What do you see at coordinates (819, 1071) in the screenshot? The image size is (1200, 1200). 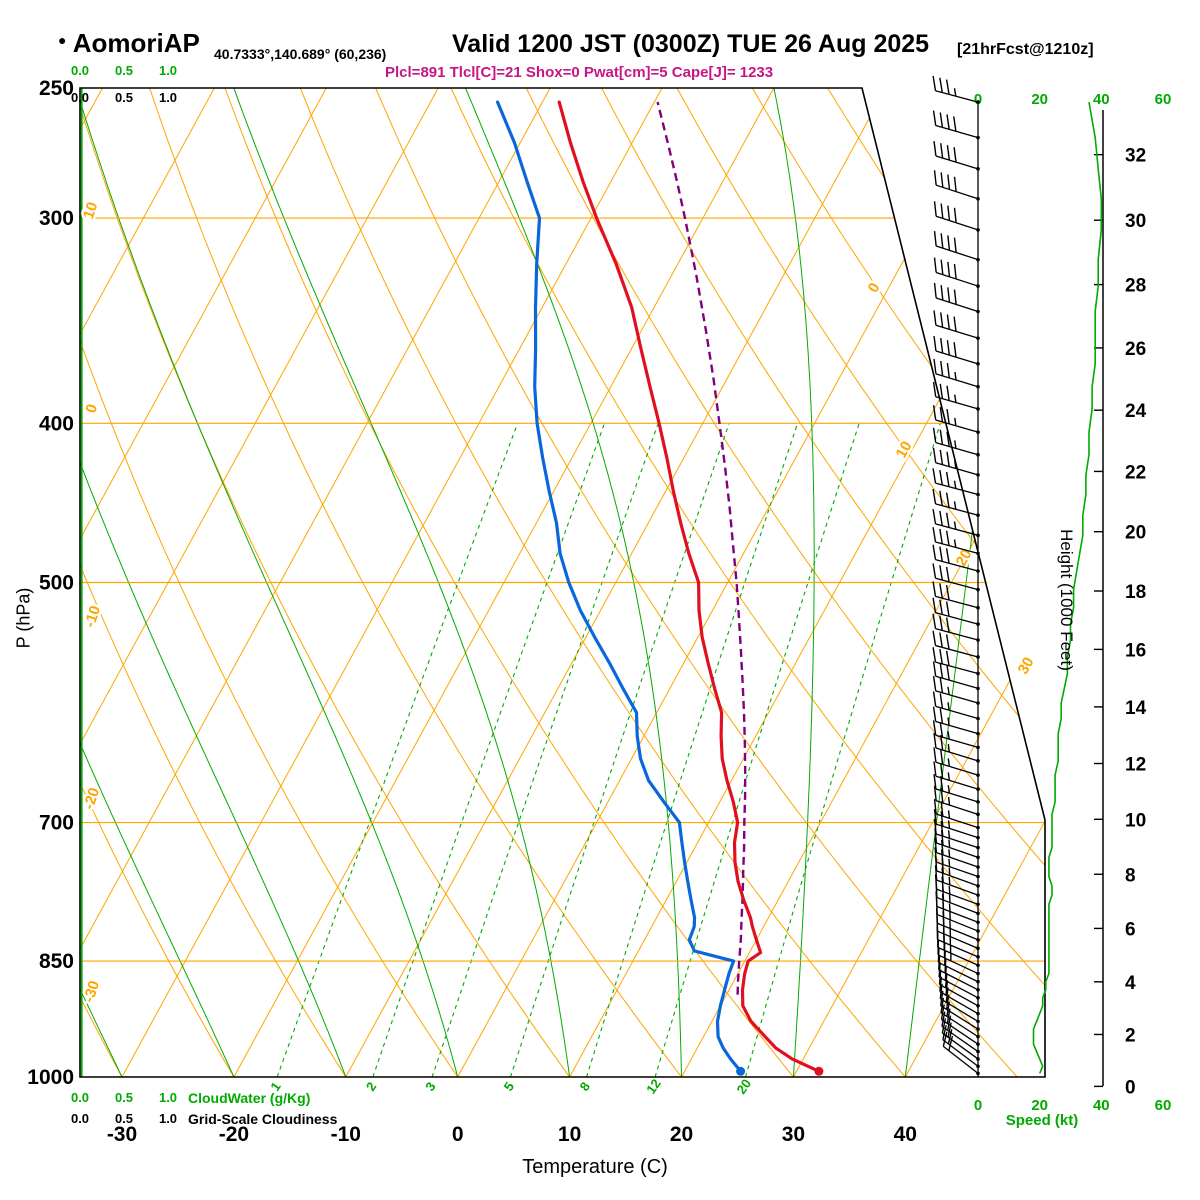 I see `surface-temperature-dot` at bounding box center [819, 1071].